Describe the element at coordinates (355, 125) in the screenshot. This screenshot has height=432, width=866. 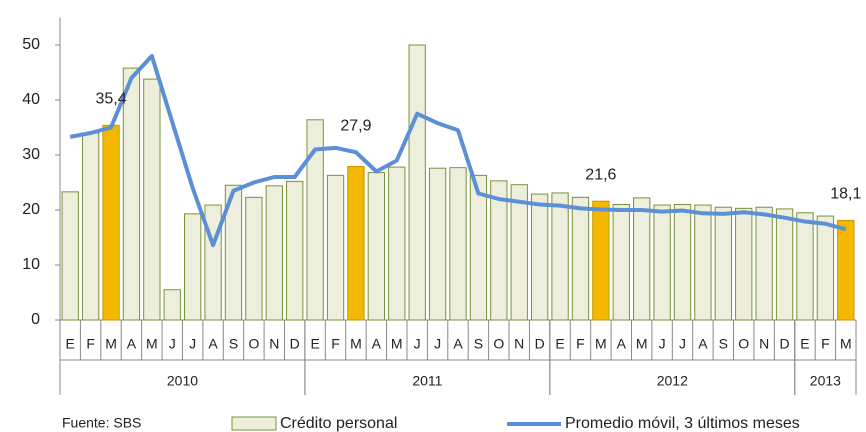
I see `data-label: 27,9` at that location.